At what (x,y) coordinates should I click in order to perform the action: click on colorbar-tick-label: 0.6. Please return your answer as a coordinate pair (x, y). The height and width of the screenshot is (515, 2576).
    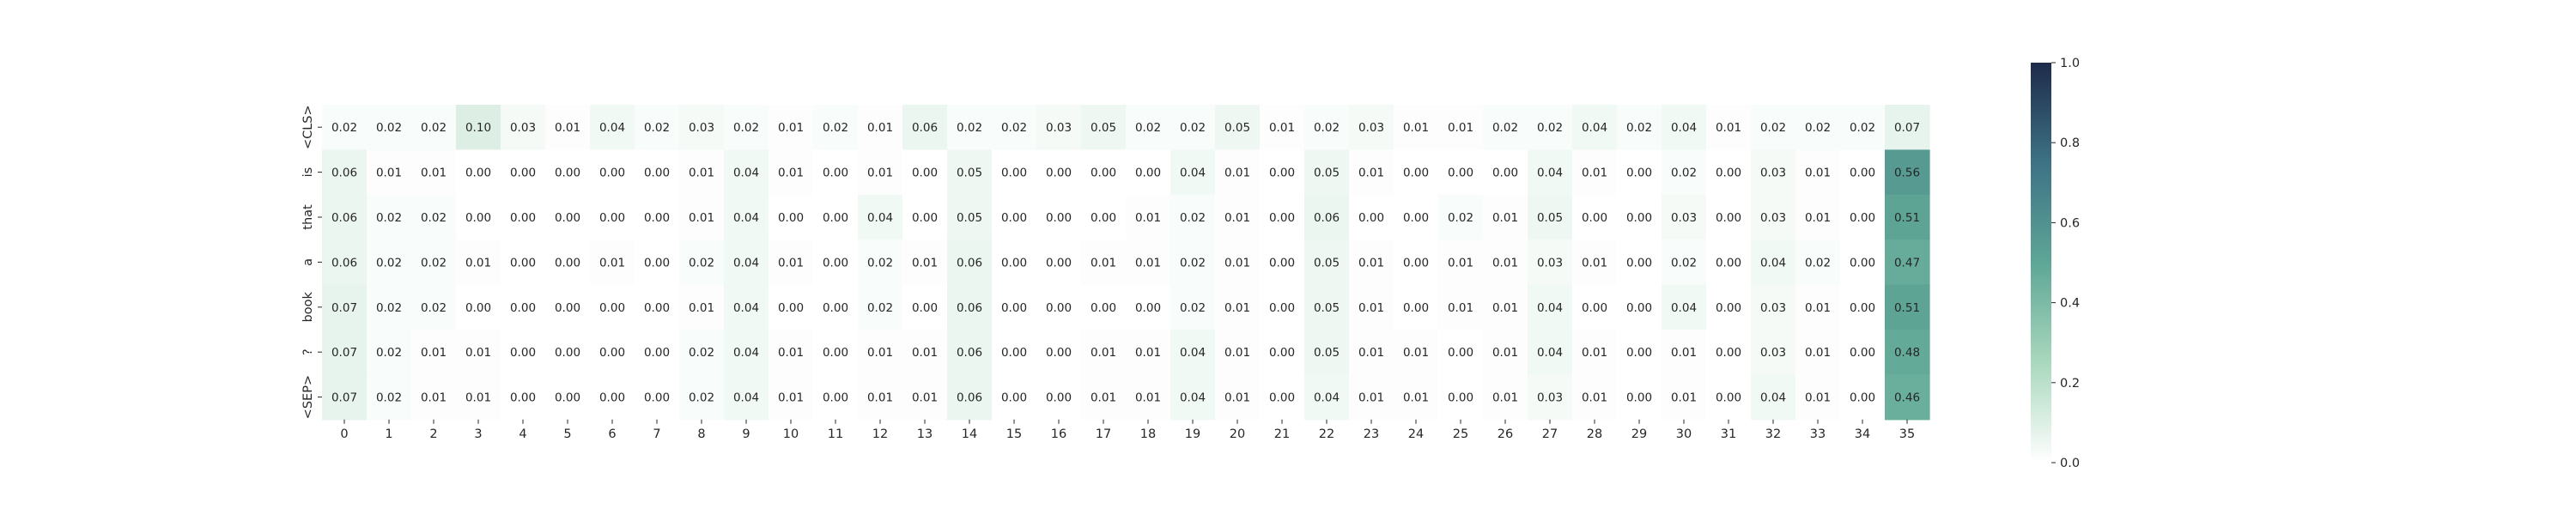
    Looking at the image, I should click on (2070, 223).